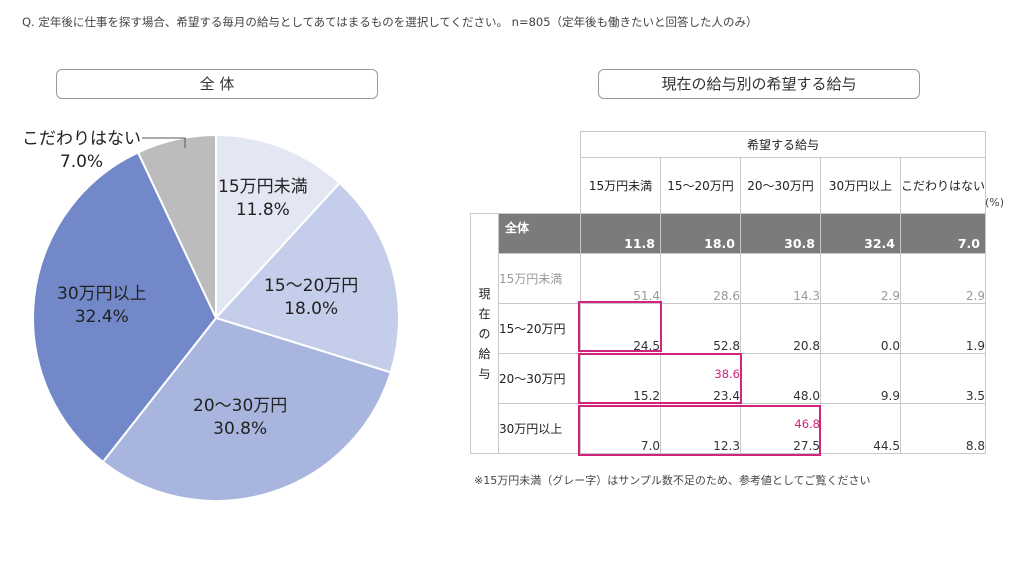 The height and width of the screenshot is (571, 1024). What do you see at coordinates (780, 328) in the screenshot?
I see `table-cell: 20.8` at bounding box center [780, 328].